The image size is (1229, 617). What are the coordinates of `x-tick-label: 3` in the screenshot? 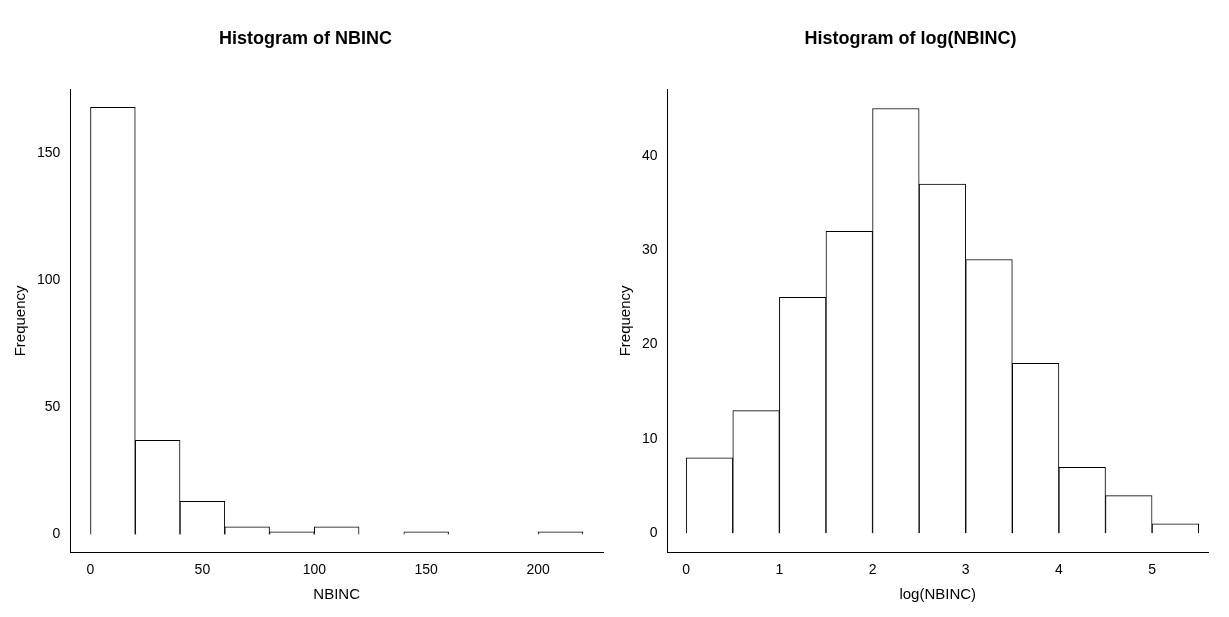 It's located at (965, 569).